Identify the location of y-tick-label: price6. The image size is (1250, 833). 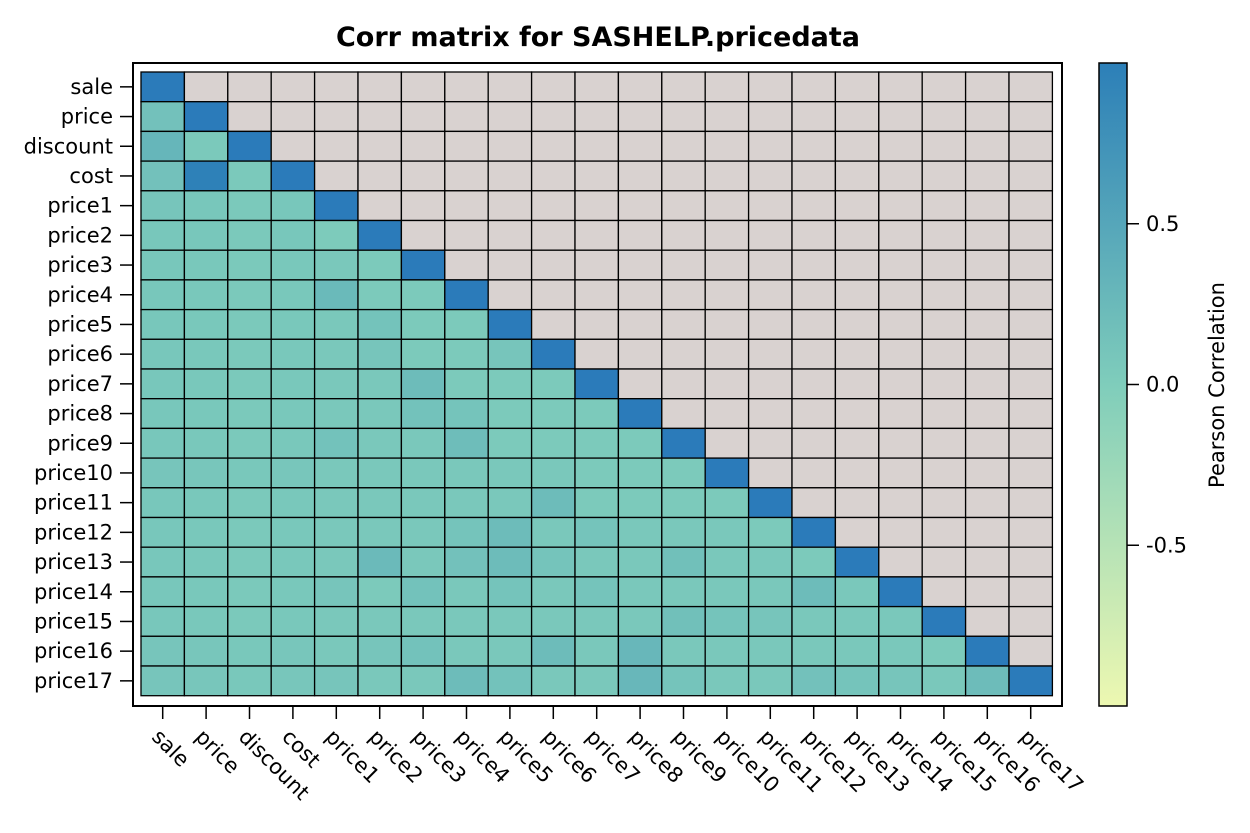
(80, 354).